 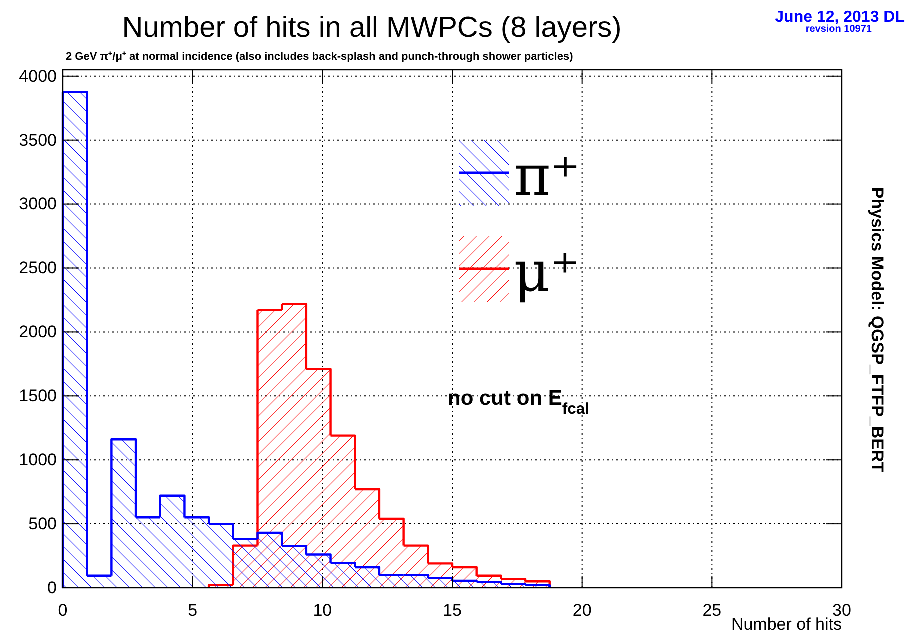 I want to click on y-tick-label: 1000, so click(x=38, y=460).